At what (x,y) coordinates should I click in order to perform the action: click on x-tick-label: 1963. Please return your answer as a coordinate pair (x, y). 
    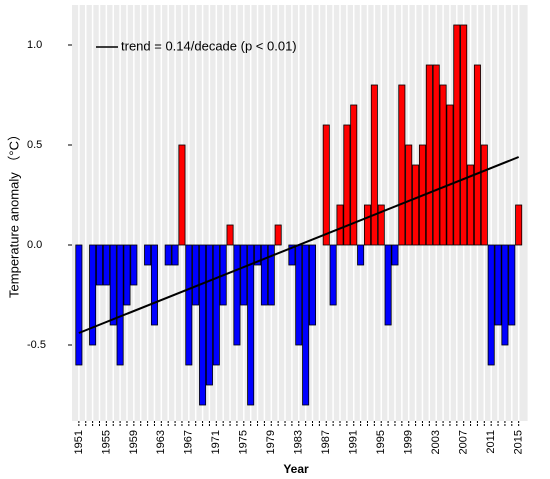
    Looking at the image, I should click on (161, 442).